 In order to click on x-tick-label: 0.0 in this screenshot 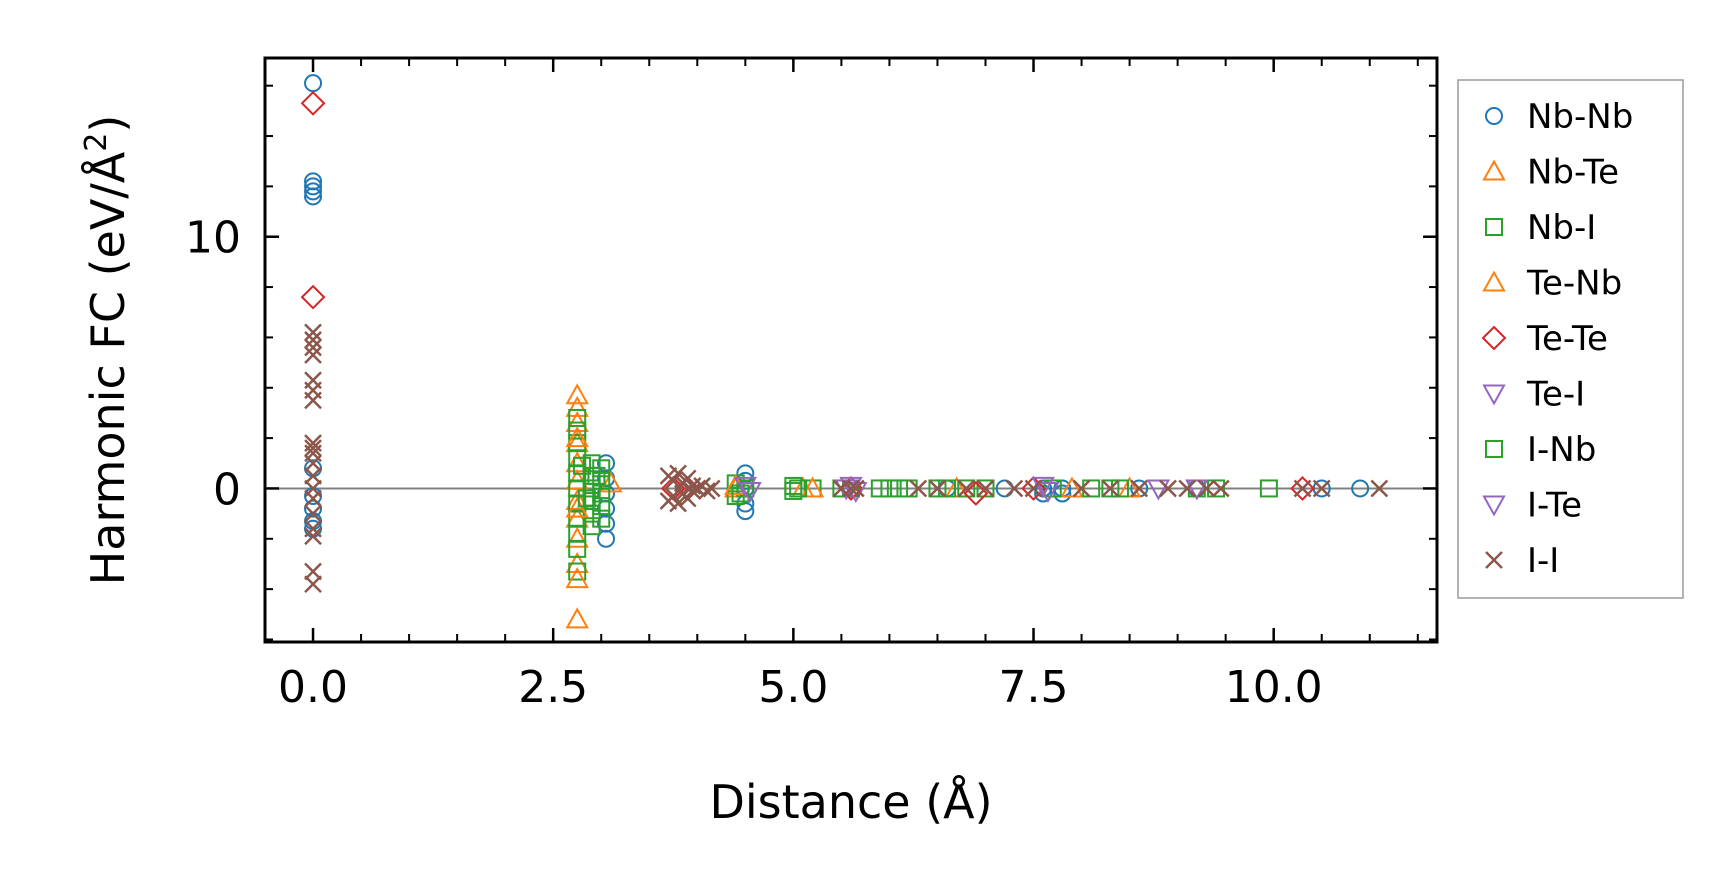, I will do `click(313, 687)`.